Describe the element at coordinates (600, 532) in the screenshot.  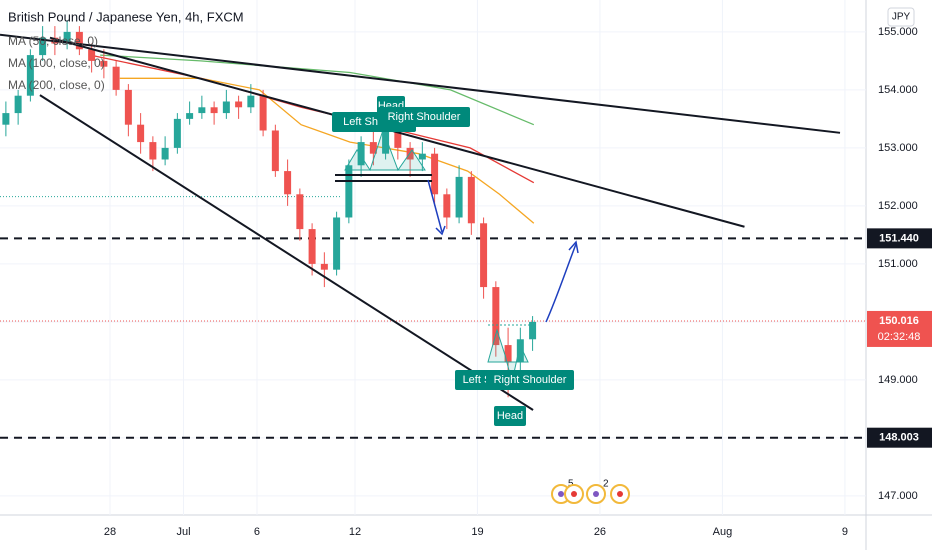
I see `x-tick-label: 26` at that location.